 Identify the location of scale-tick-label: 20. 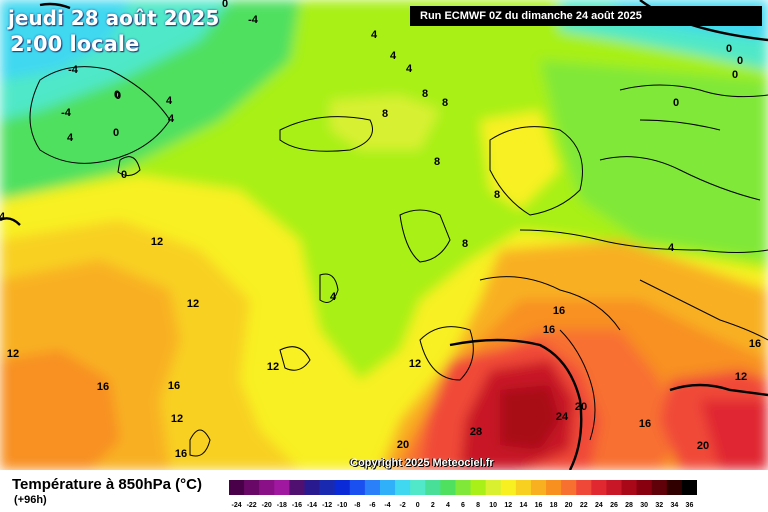
(569, 505).